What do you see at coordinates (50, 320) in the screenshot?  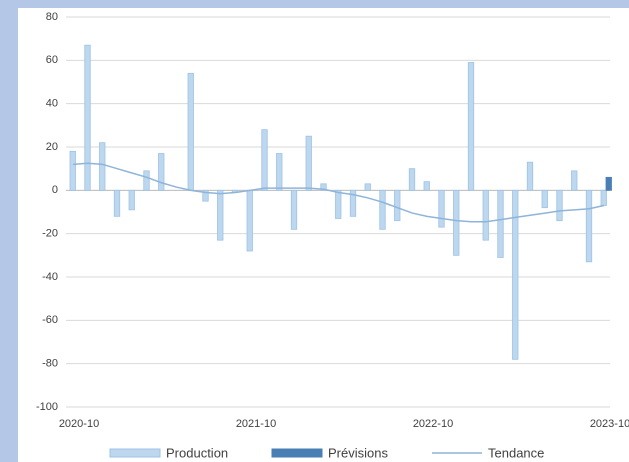 I see `y-tick-label: -60` at bounding box center [50, 320].